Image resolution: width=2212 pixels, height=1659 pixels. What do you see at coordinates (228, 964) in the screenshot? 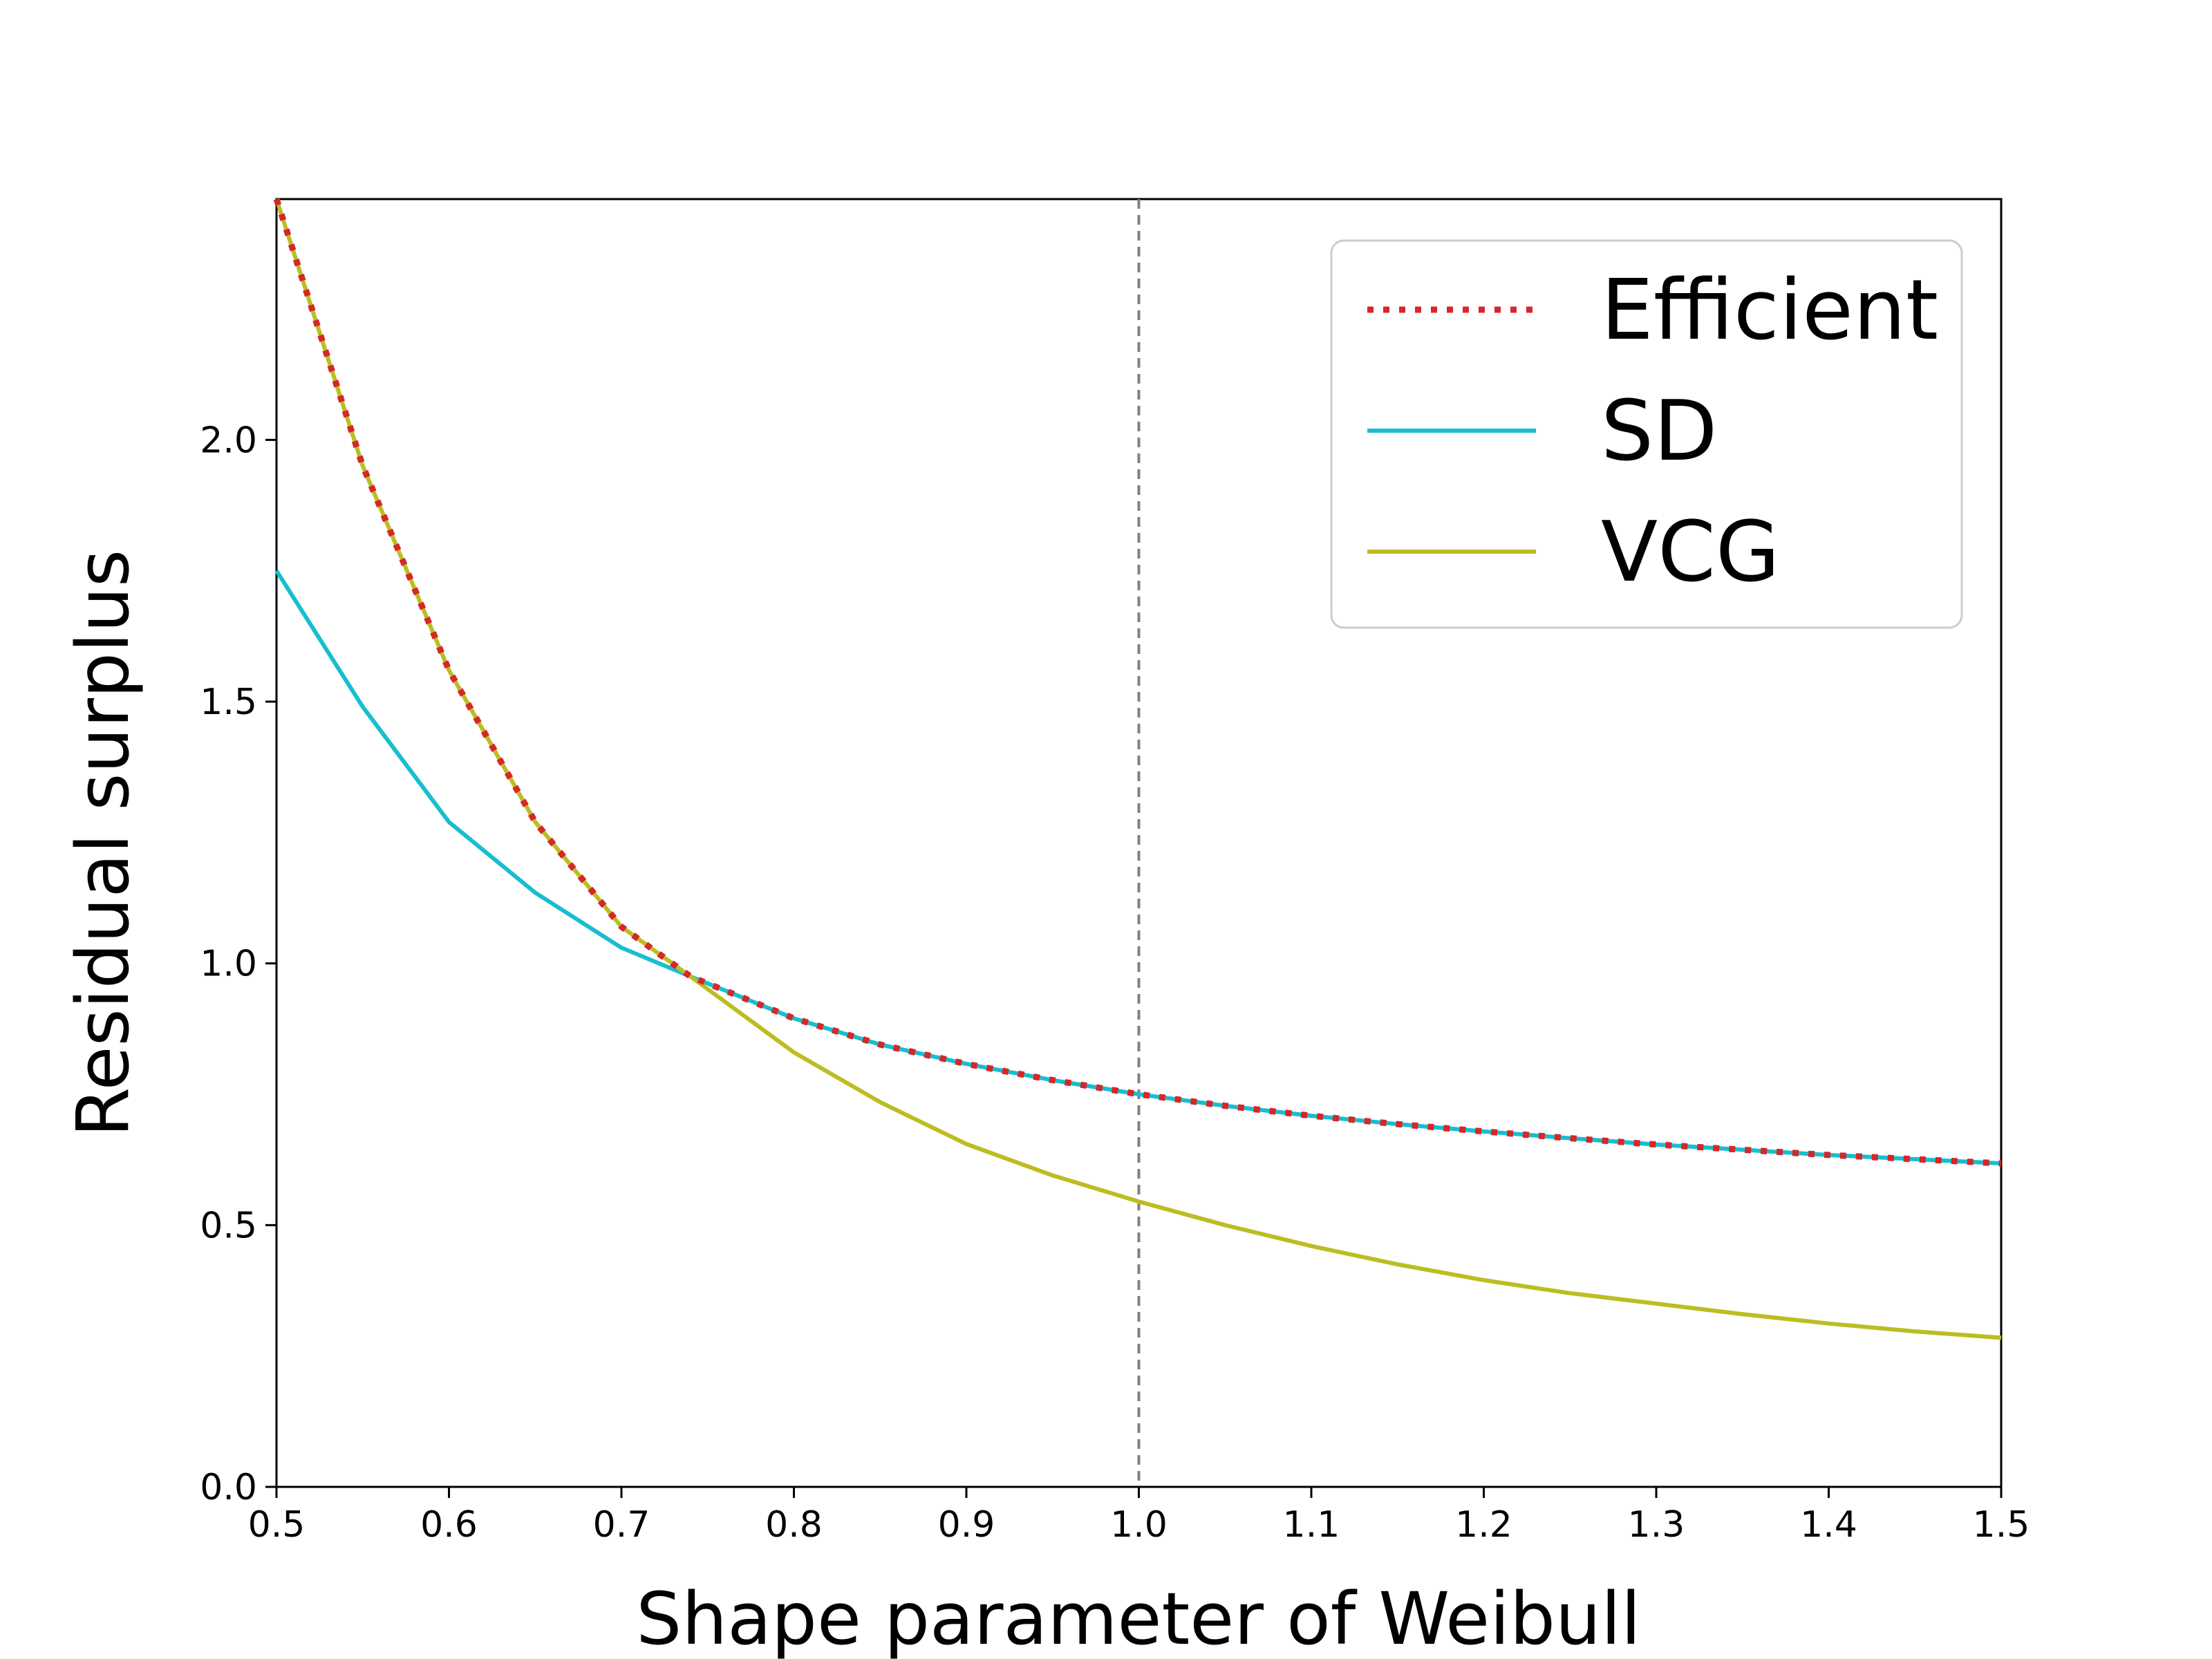
I see `y-tick-label: 1.0` at bounding box center [228, 964].